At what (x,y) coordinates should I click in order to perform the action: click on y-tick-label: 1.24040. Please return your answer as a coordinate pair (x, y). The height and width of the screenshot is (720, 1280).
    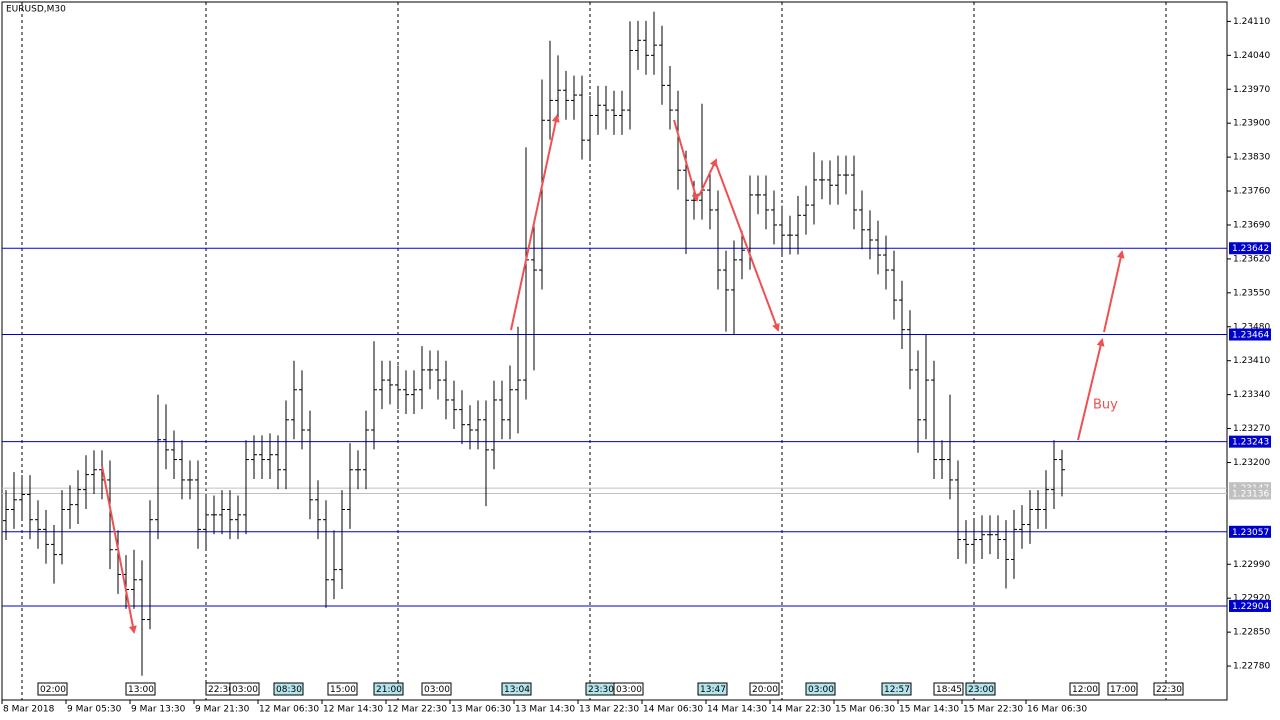
    Looking at the image, I should click on (1251, 56).